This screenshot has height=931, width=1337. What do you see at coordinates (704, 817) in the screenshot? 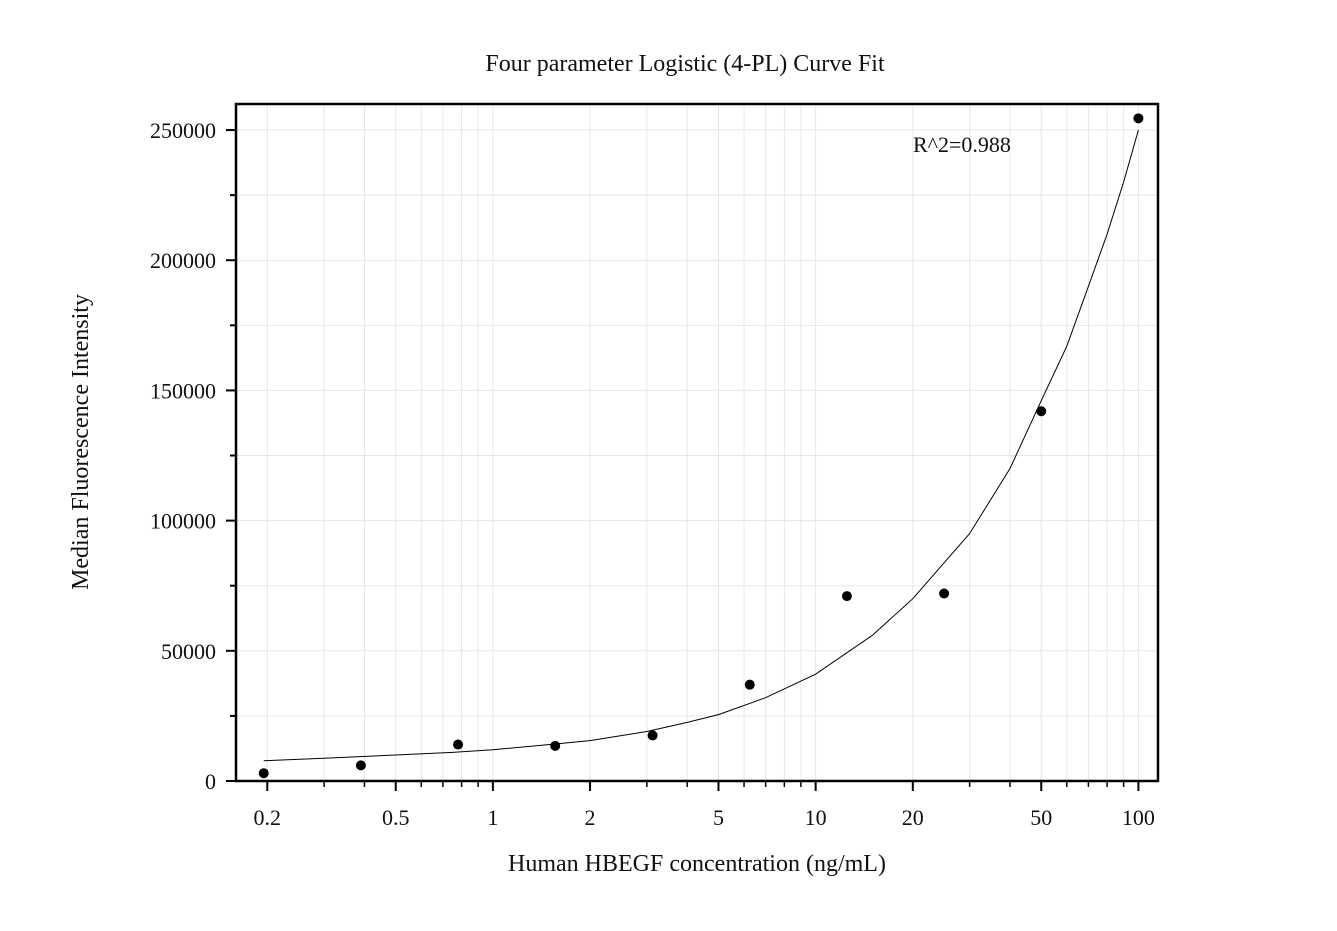
I see `x-tick-labels: 0.2 0.5 1 2 5 10 20 50 100` at bounding box center [704, 817].